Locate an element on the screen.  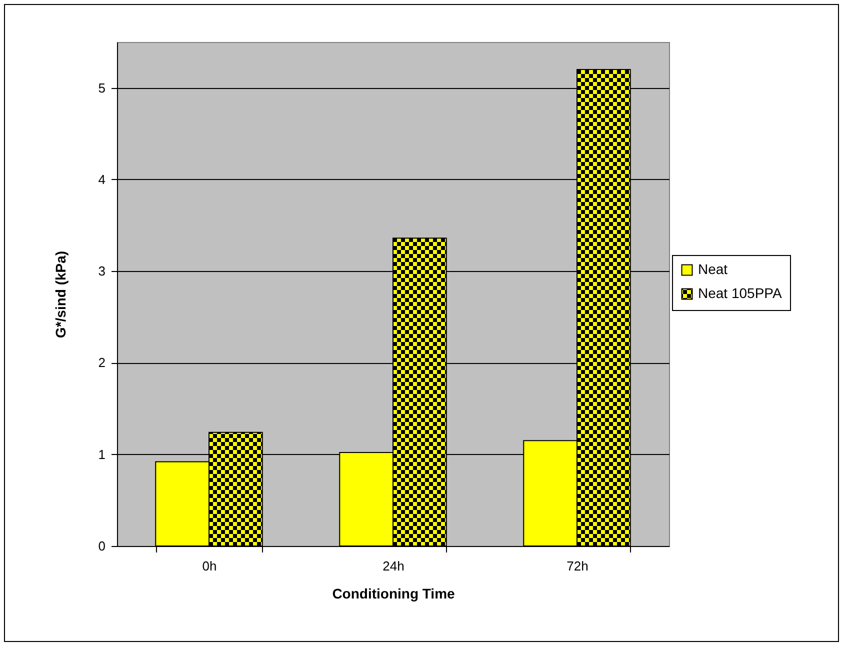
x-tick-label: 24h is located at coordinates (393, 566).